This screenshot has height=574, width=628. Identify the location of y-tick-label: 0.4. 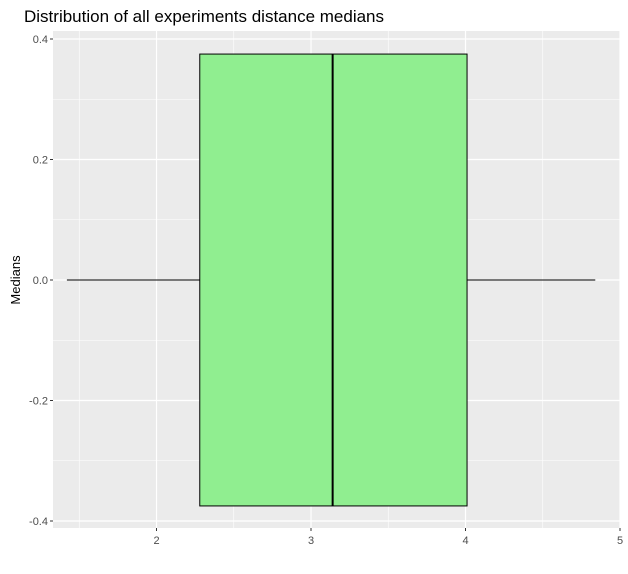
(40, 40).